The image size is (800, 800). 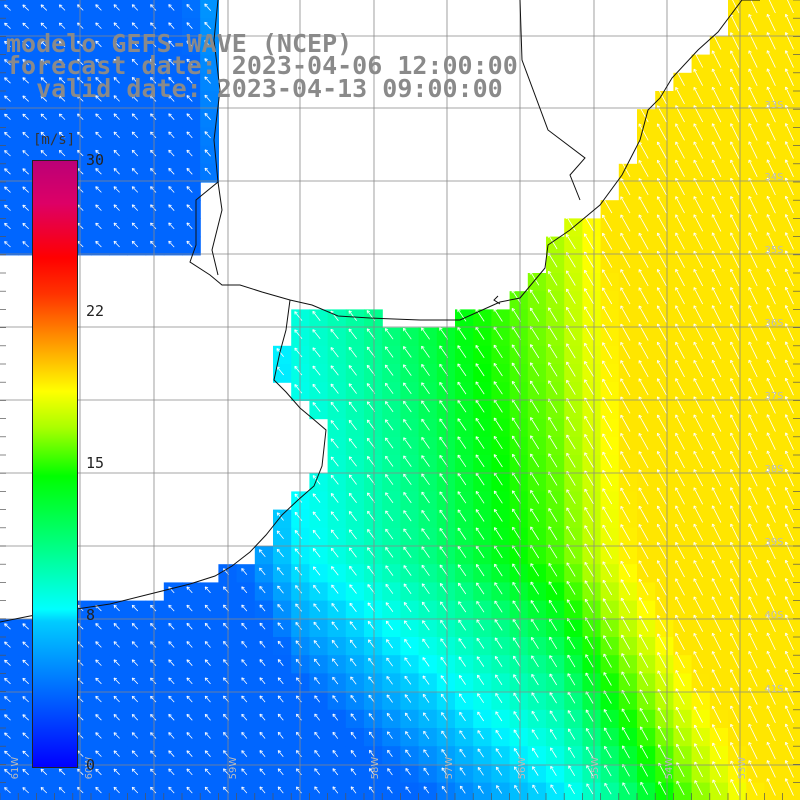 What do you see at coordinates (449, 768) in the screenshot?
I see `lon-label: 57W` at bounding box center [449, 768].